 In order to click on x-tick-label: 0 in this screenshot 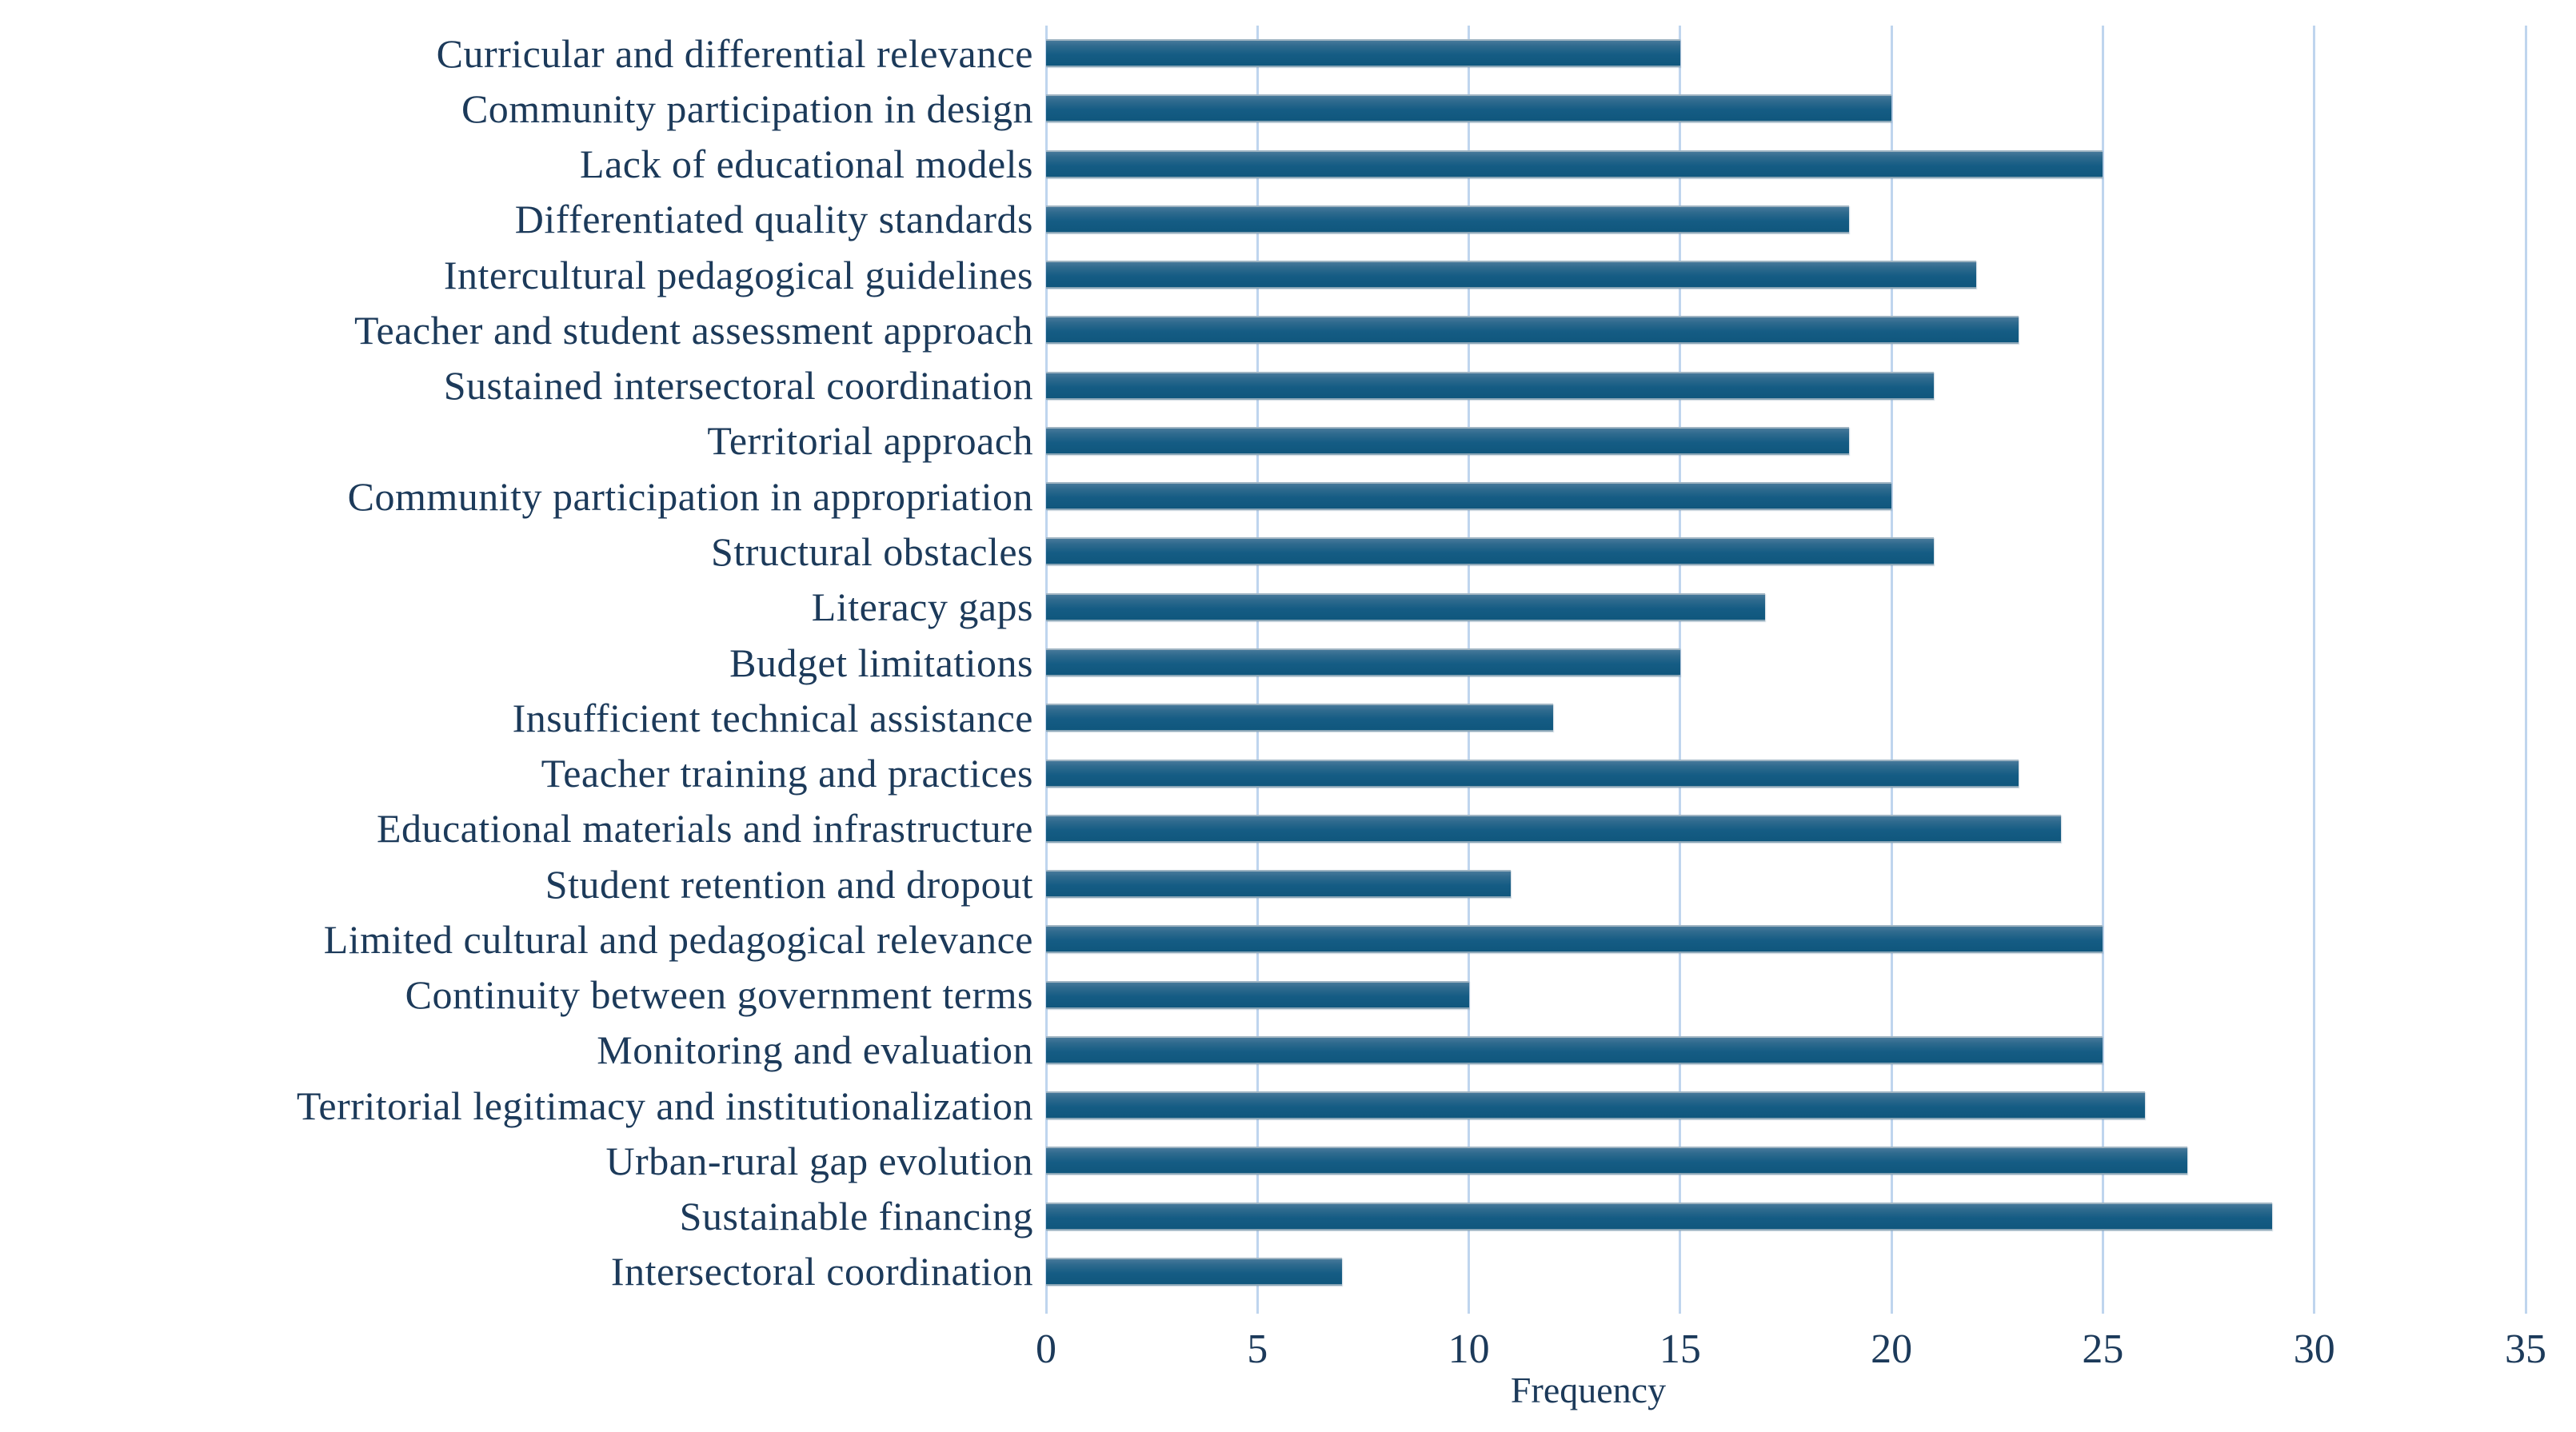, I will do `click(1046, 1349)`.